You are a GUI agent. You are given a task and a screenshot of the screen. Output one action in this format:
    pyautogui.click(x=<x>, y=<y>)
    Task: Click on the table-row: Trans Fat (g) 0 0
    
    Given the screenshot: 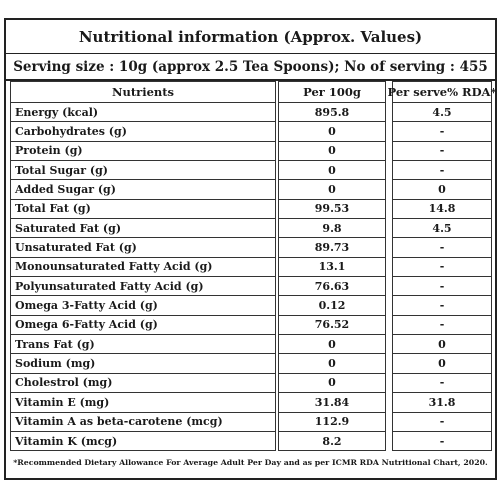 What is the action you would take?
    pyautogui.click(x=250, y=345)
    